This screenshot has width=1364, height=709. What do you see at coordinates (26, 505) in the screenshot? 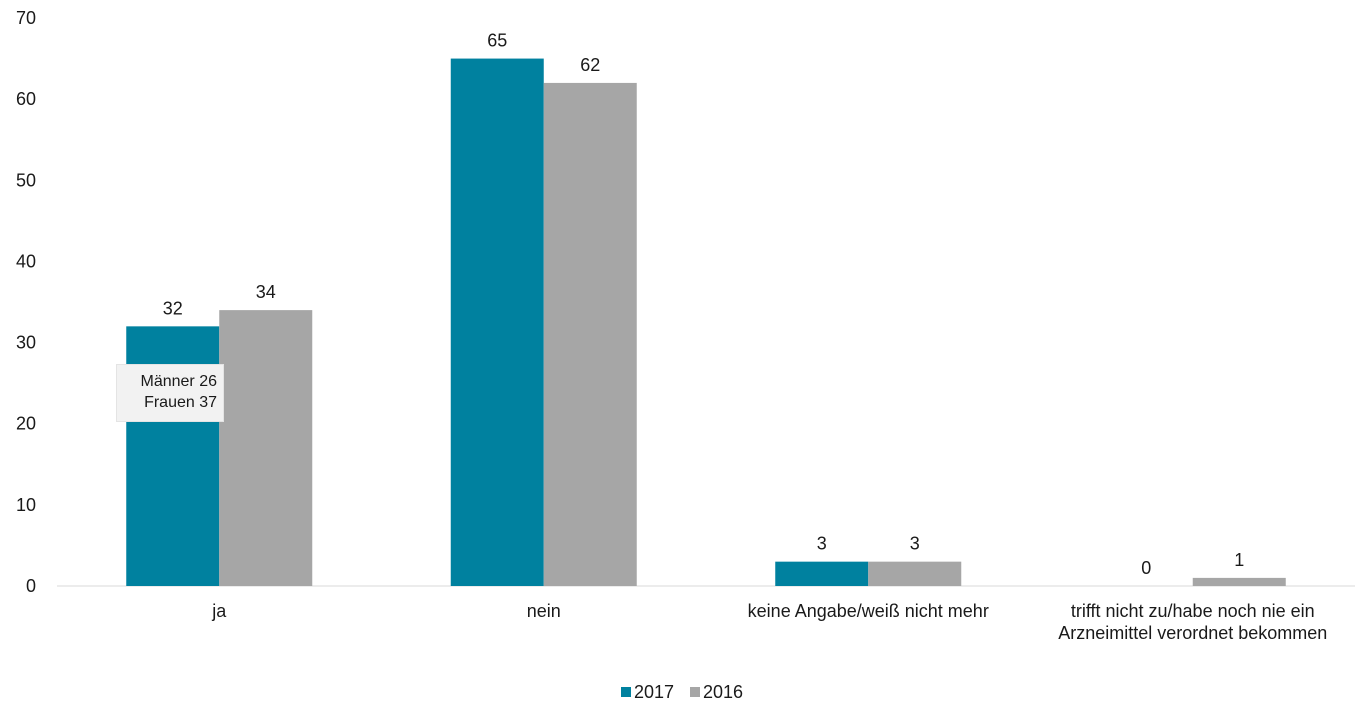
I see `y-tick-label: 10` at bounding box center [26, 505].